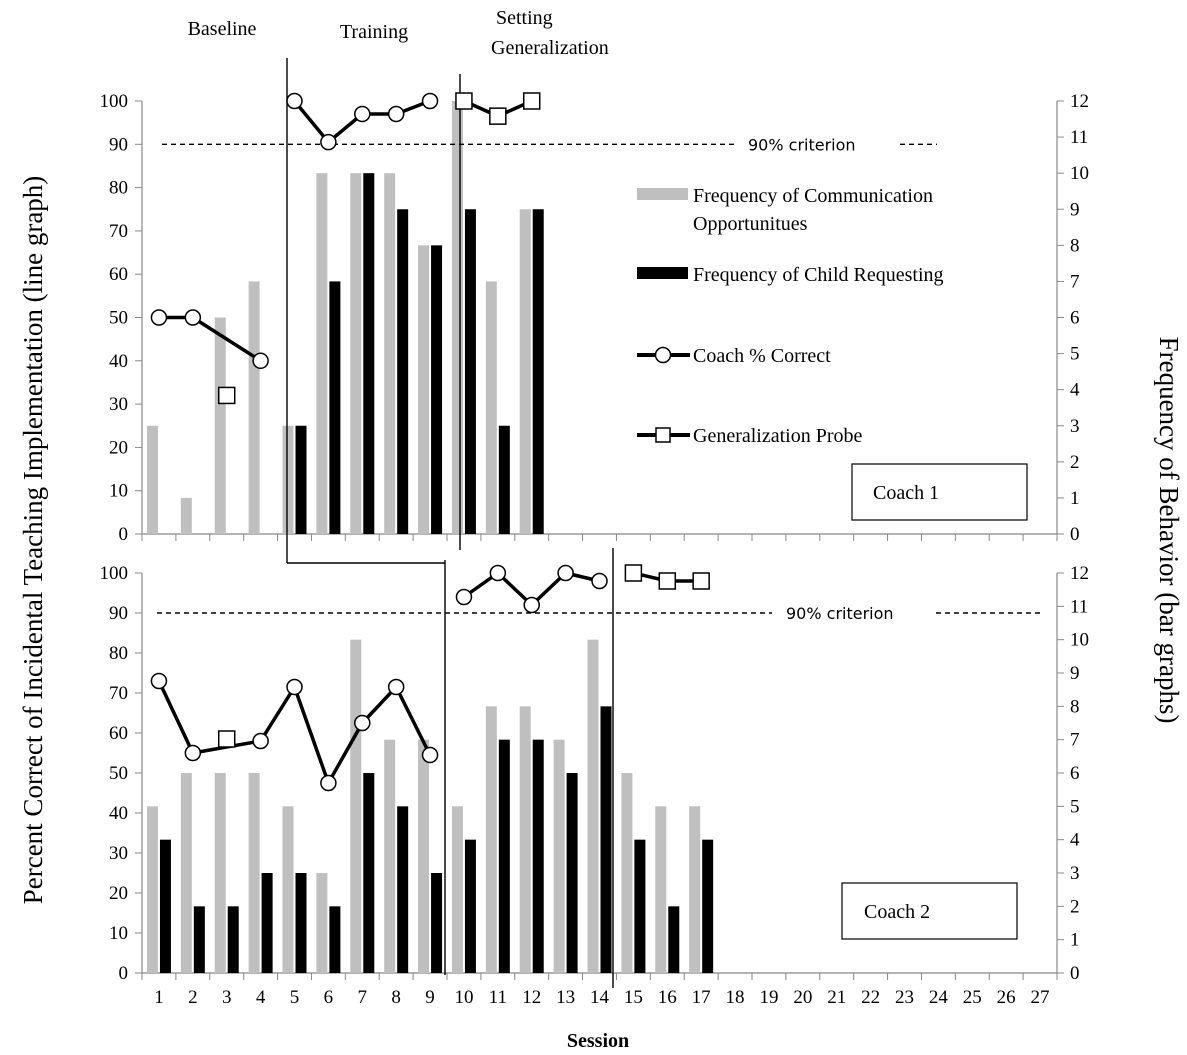  What do you see at coordinates (531, 997) in the screenshot?
I see `x-tick-label: 12` at bounding box center [531, 997].